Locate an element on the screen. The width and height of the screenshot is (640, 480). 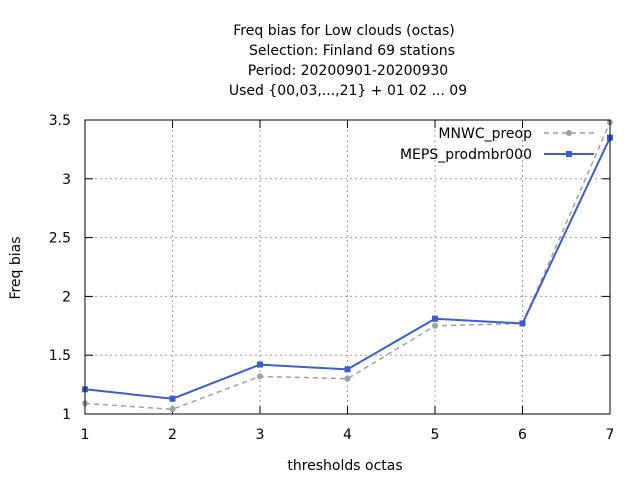
legend-label: MNWC_preop is located at coordinates (485, 134).